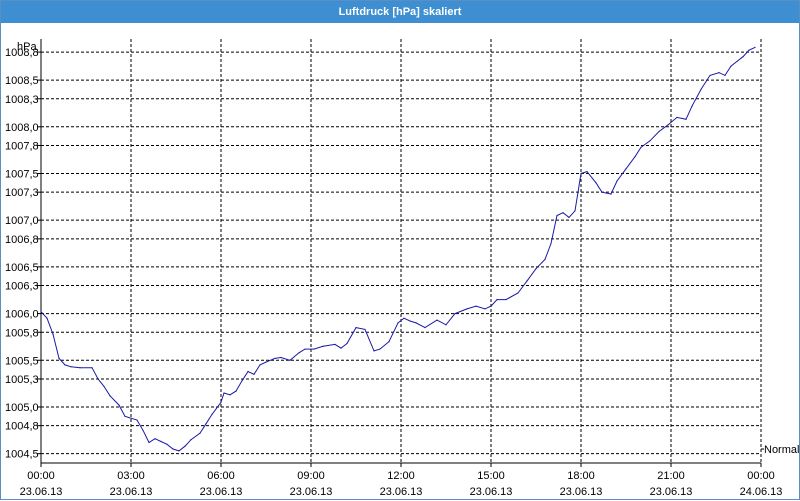  I want to click on y-tick-label: 1008,5, so click(22, 81).